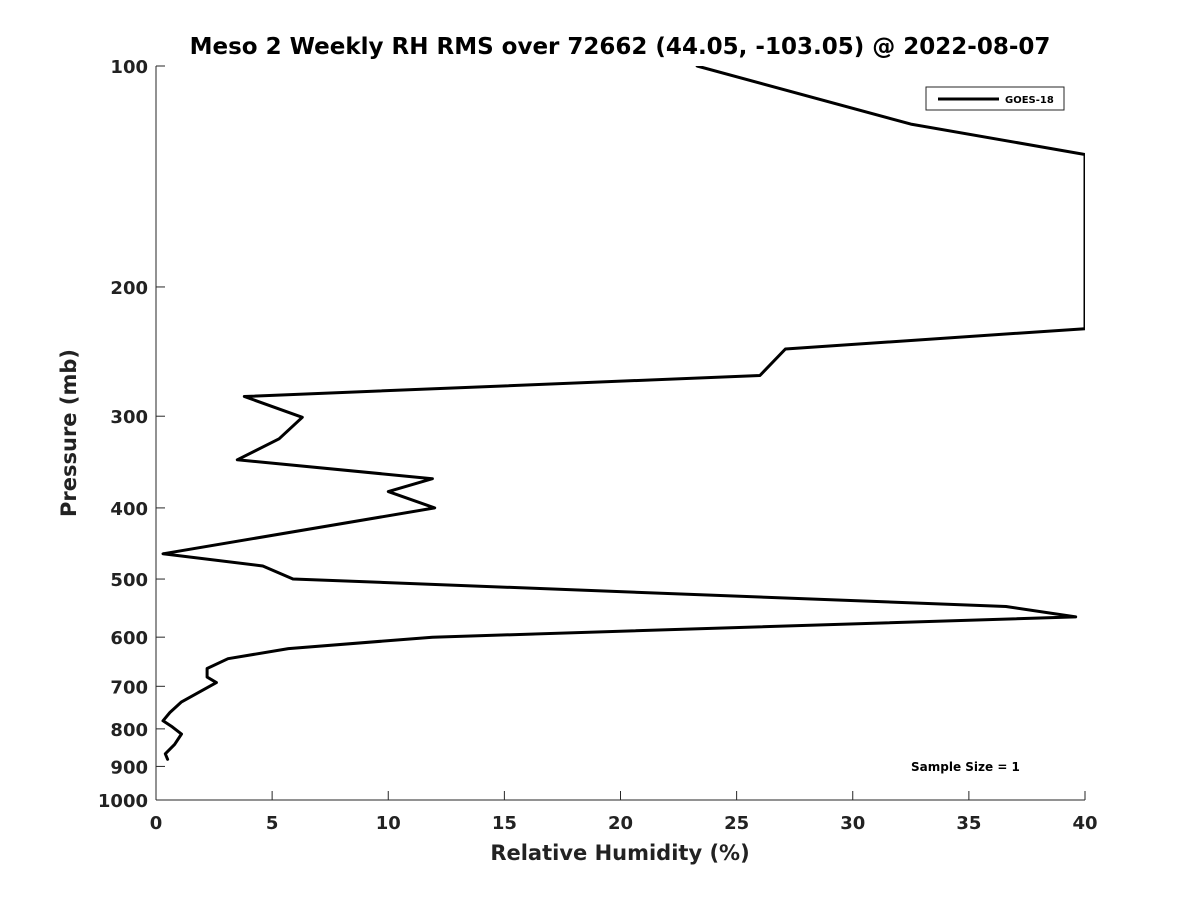  I want to click on y-tick-label: 700, so click(129, 687).